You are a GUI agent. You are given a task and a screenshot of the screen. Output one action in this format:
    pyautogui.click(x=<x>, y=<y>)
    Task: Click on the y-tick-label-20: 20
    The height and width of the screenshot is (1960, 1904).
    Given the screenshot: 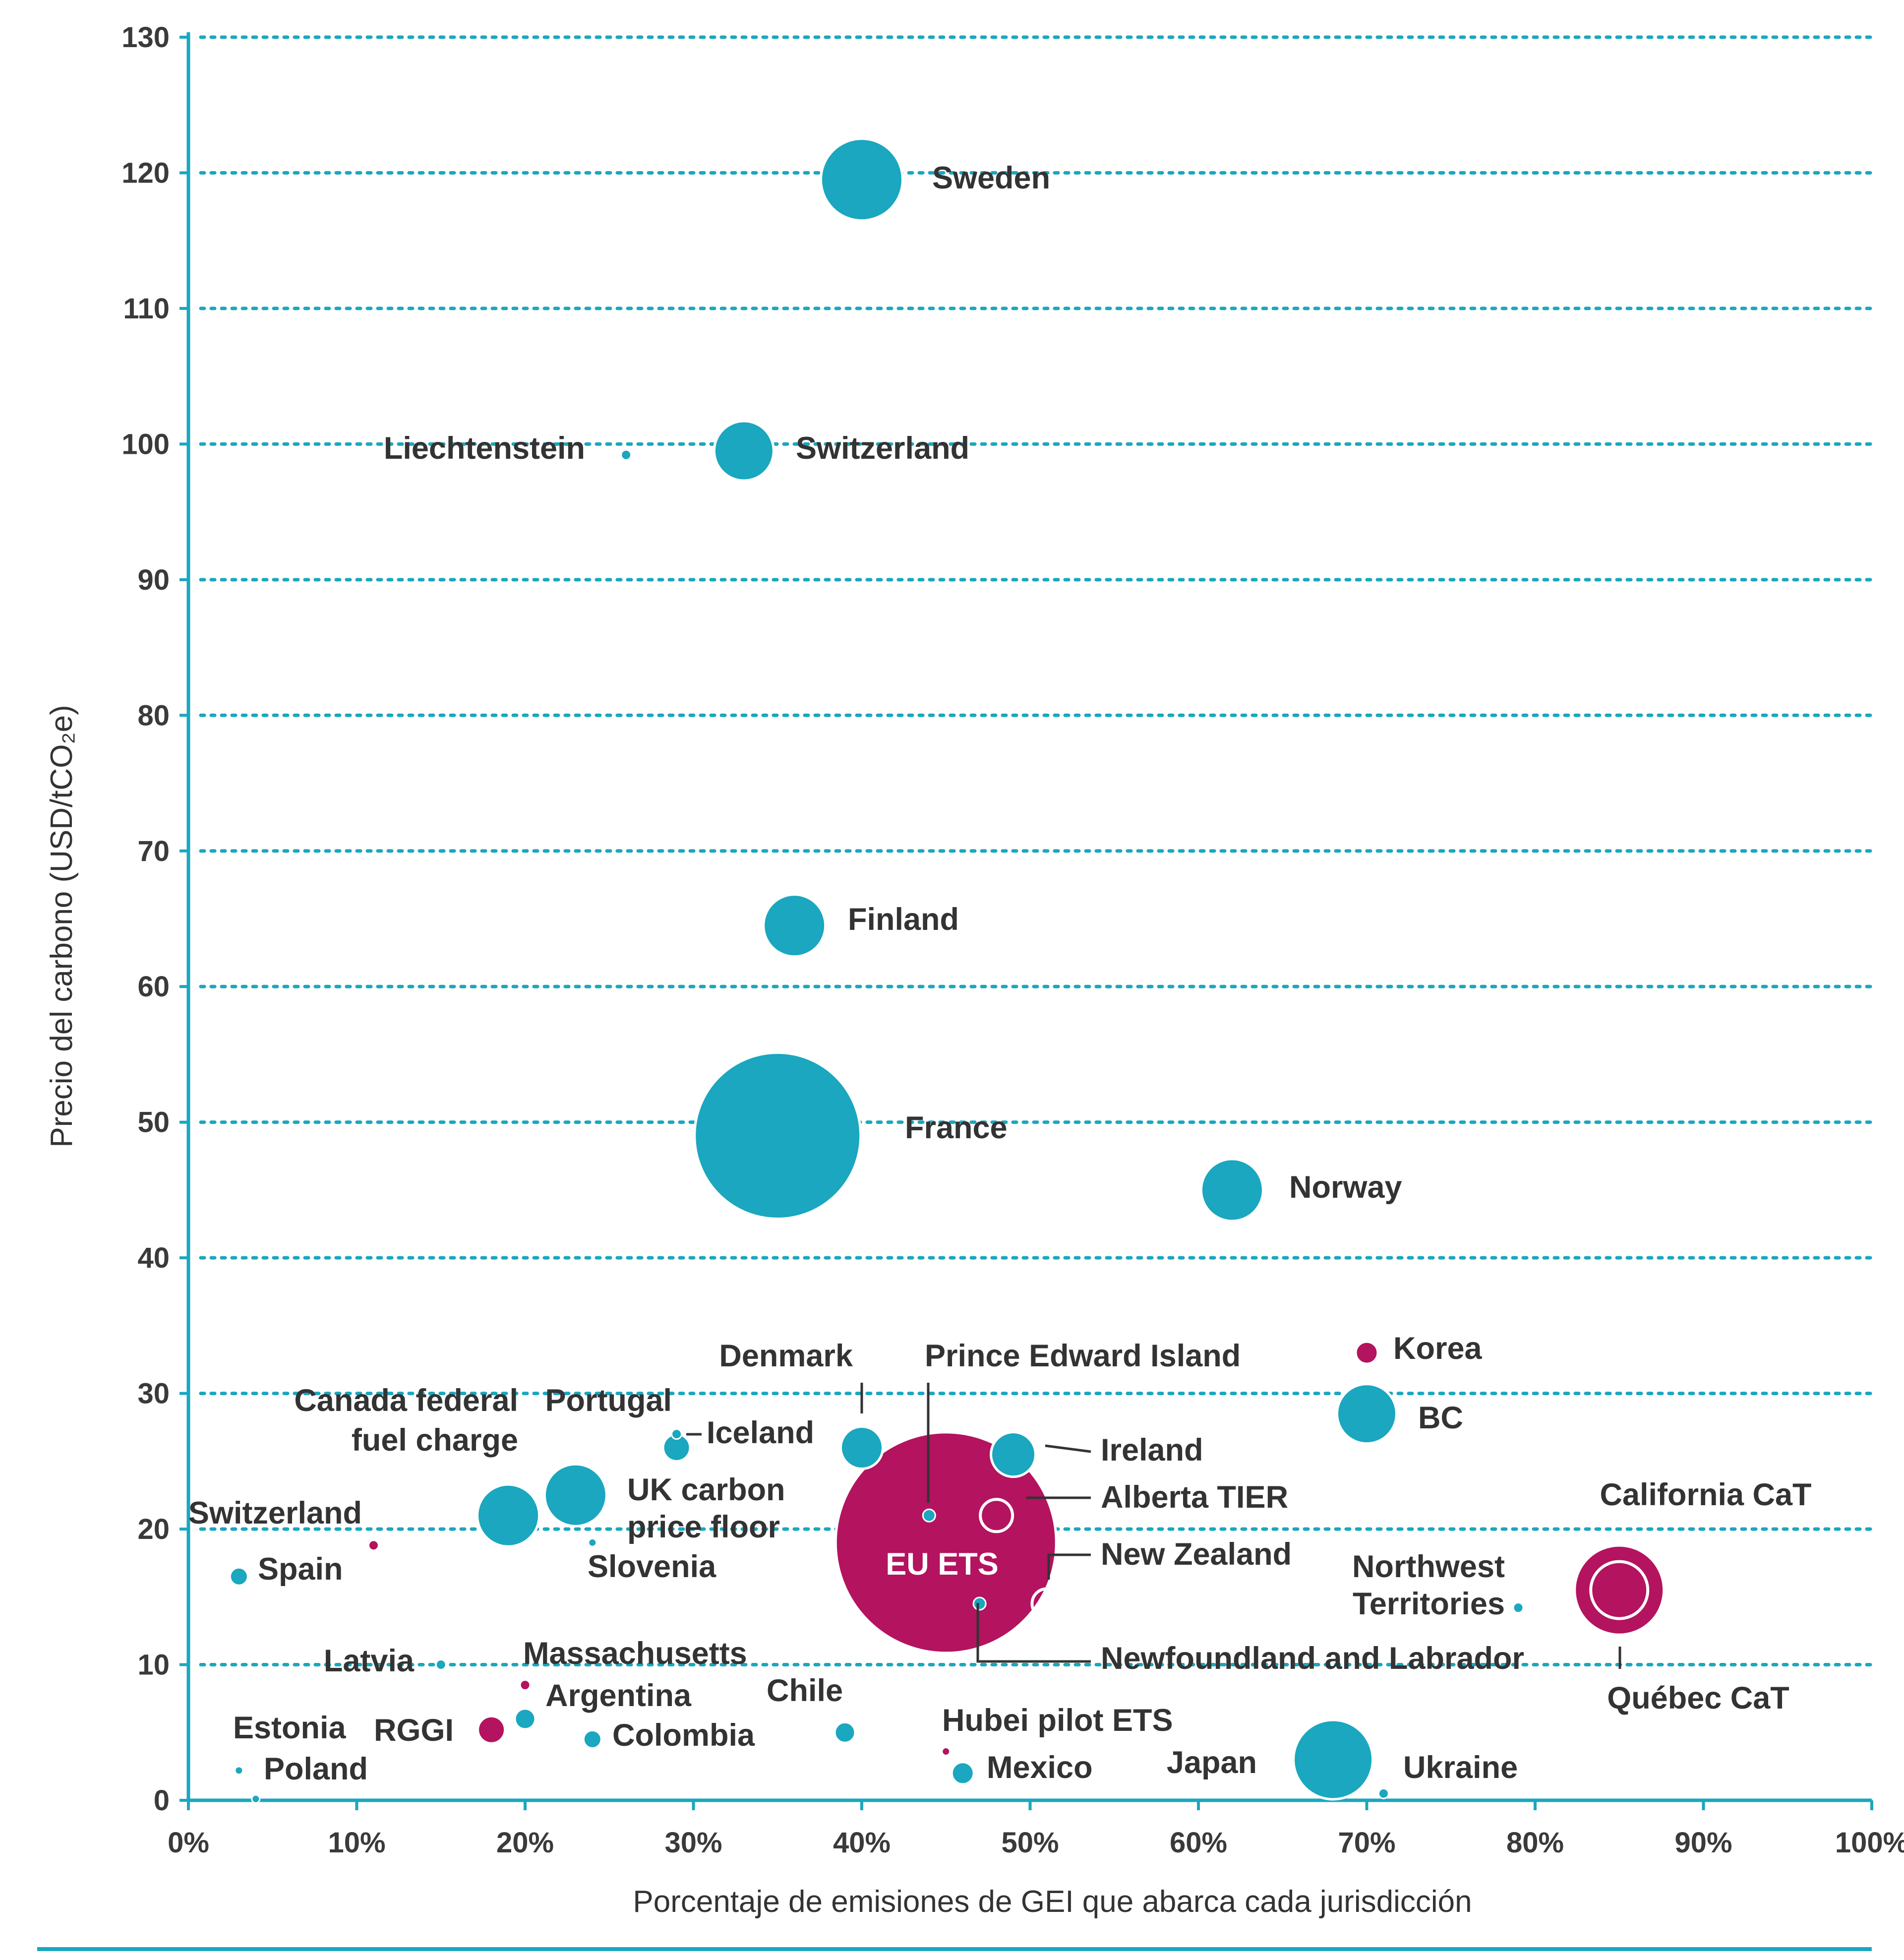 What is the action you would take?
    pyautogui.click(x=153, y=1529)
    